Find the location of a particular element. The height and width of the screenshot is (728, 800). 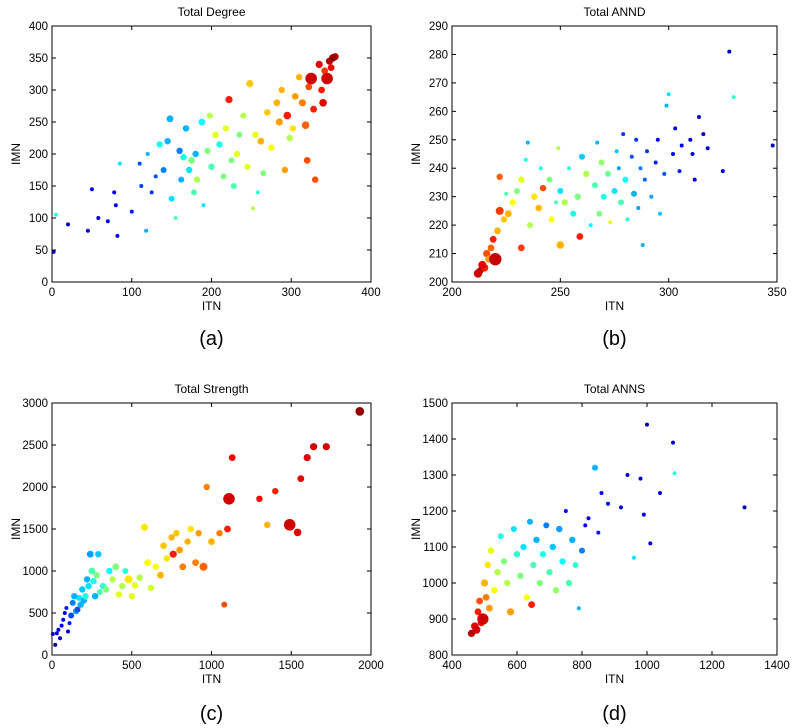

panel-caption: (b) is located at coordinates (614, 339).